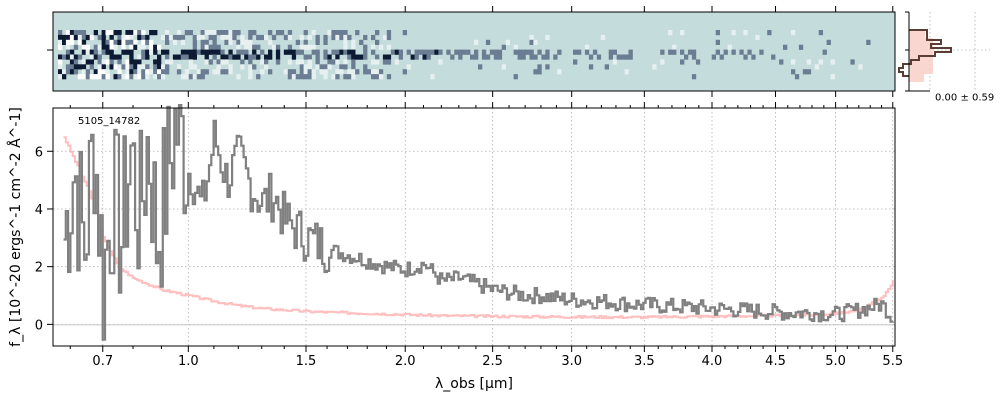  I want to click on hist-label: 0.00 ± 0.59, so click(964, 97).